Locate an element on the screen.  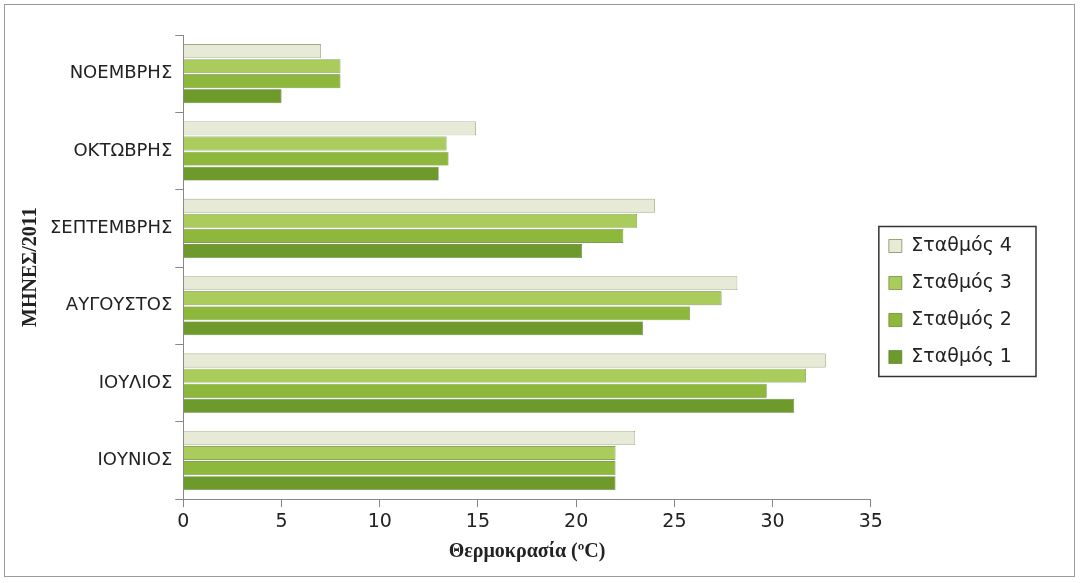
legend-label: Σταθμός 3 is located at coordinates (968, 280).